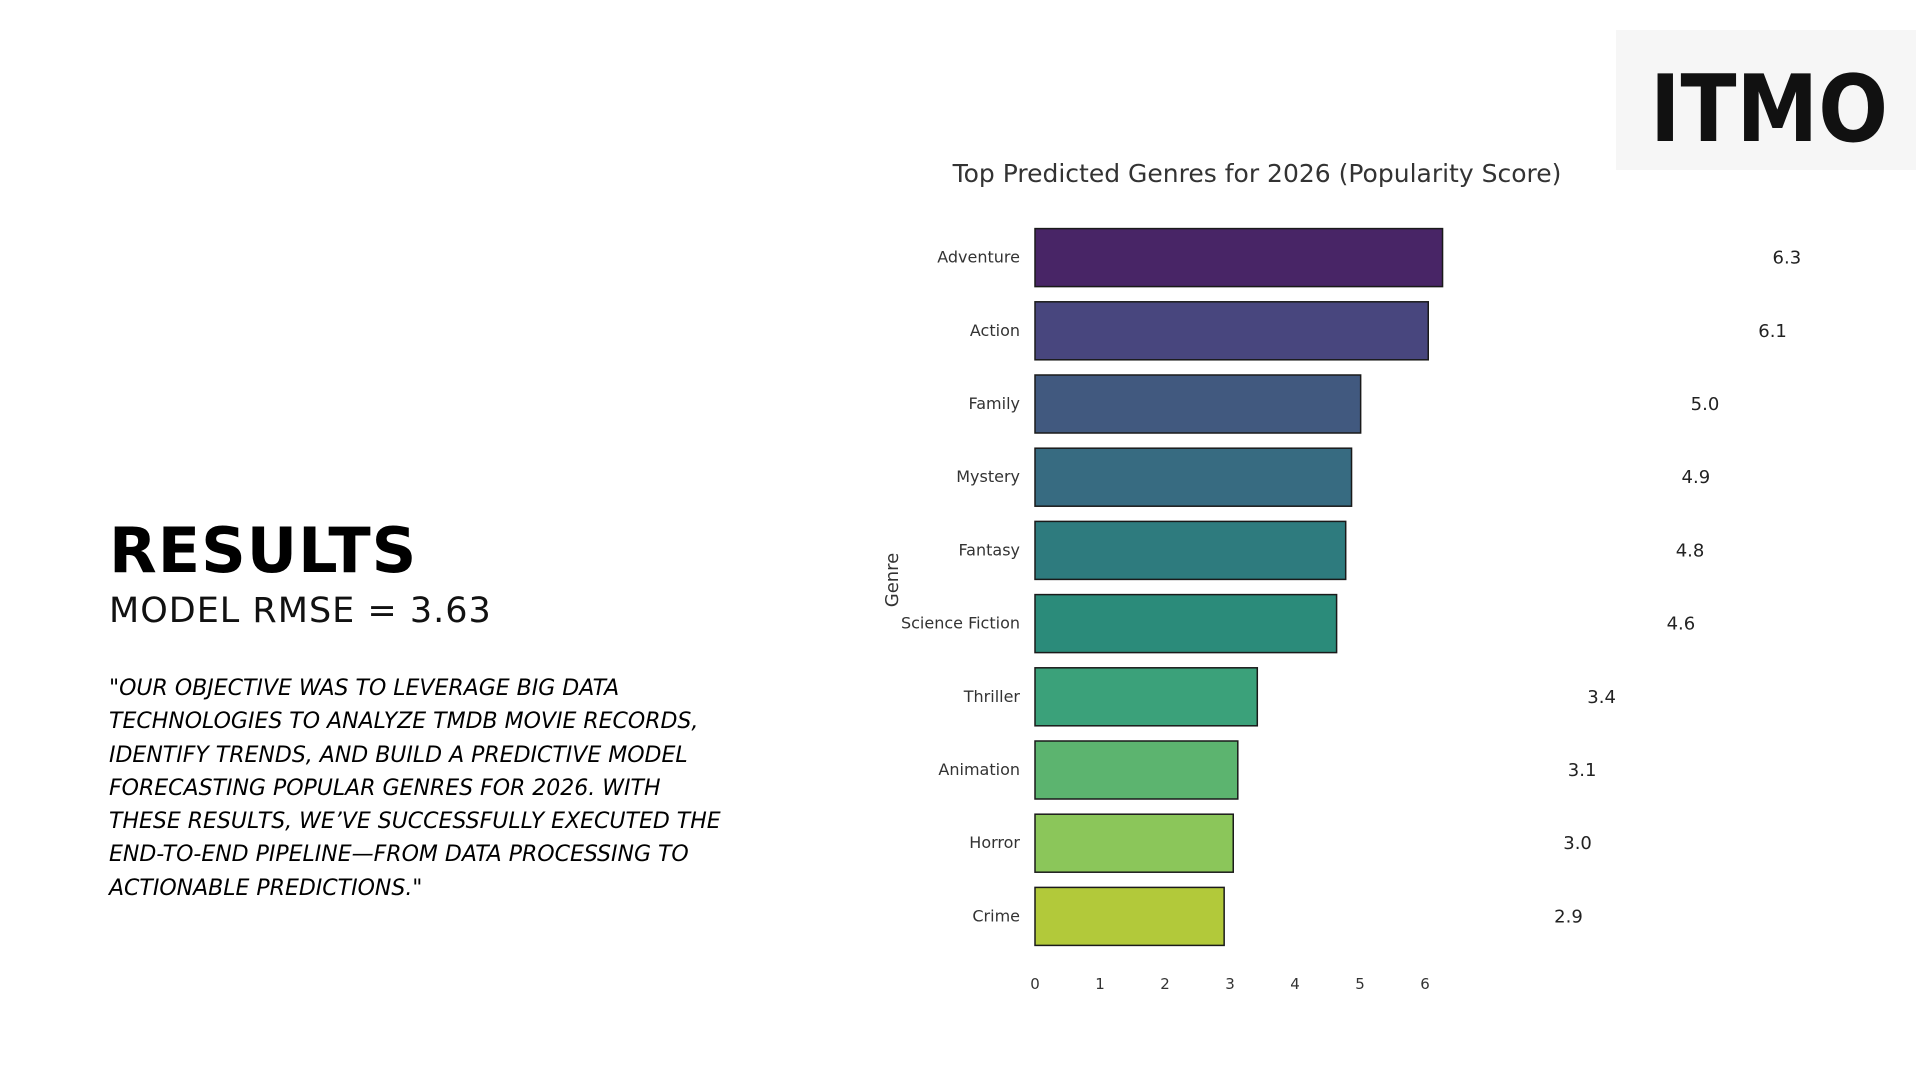 Image resolution: width=1920 pixels, height=1080 pixels. I want to click on bar-family, so click(1198, 404).